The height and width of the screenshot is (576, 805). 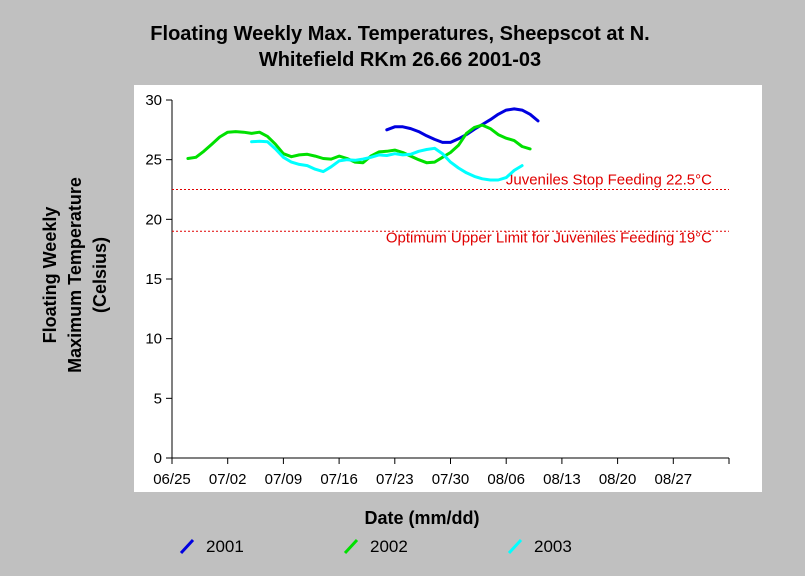 What do you see at coordinates (153, 100) in the screenshot?
I see `y-tick-label: 30` at bounding box center [153, 100].